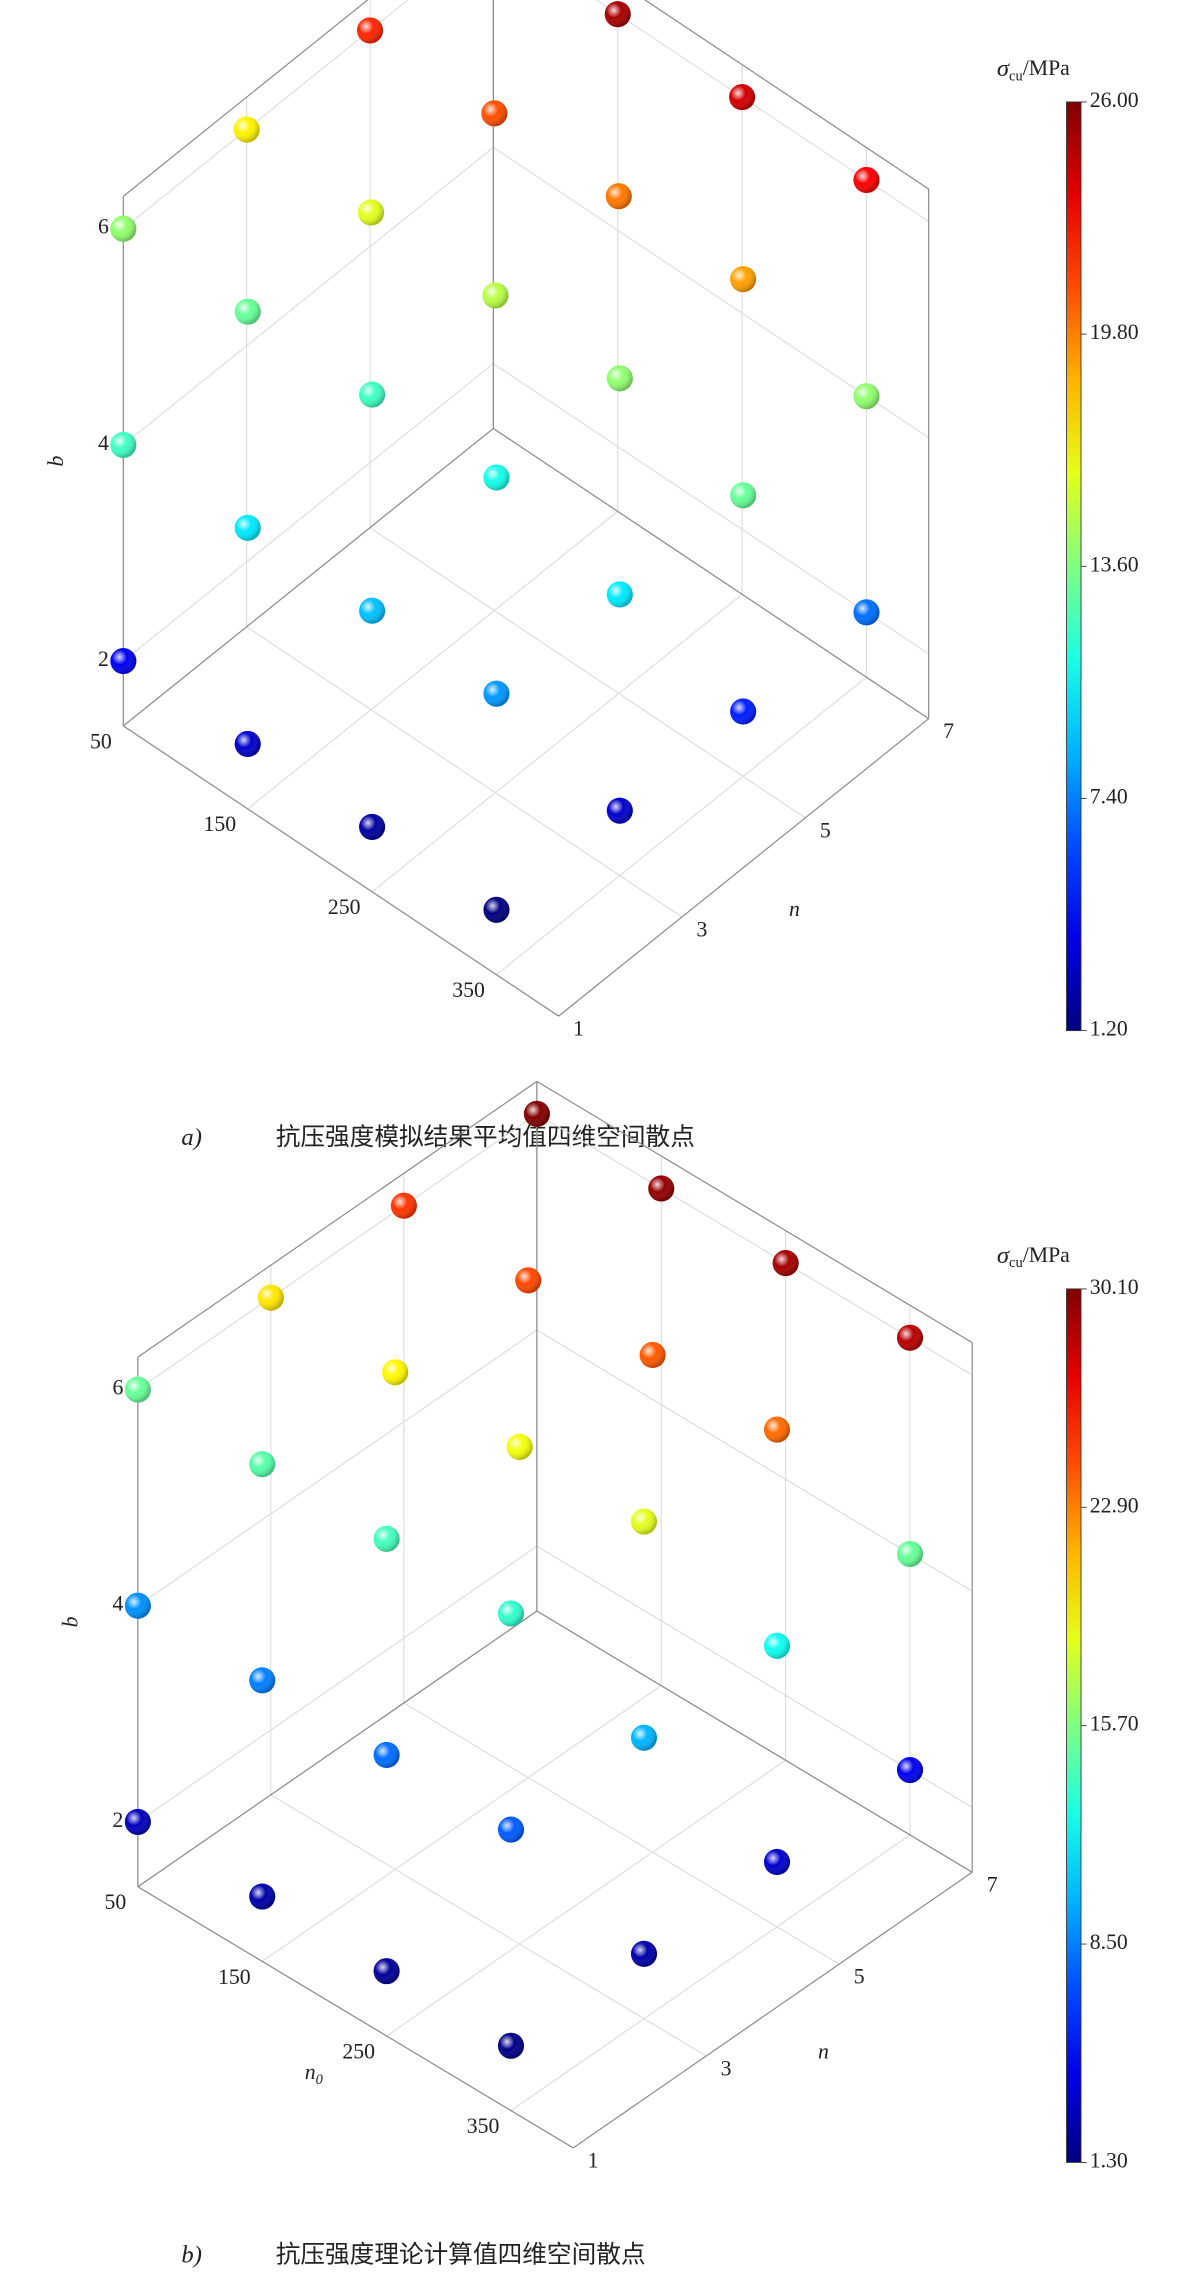  What do you see at coordinates (314, 2074) in the screenshot?
I see `x-axis-label: n0` at bounding box center [314, 2074].